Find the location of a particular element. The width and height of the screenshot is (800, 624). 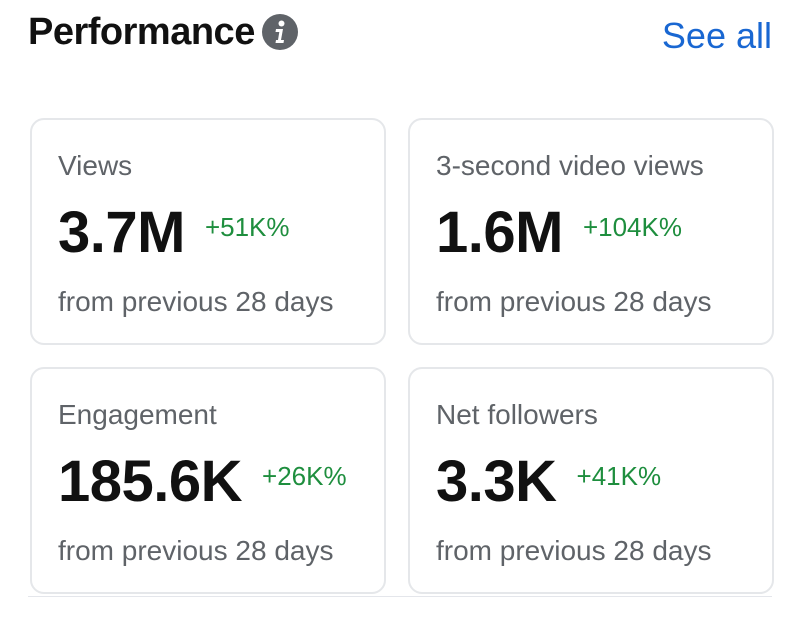

metric-value-row: 185.6K +26K% is located at coordinates (221, 482).